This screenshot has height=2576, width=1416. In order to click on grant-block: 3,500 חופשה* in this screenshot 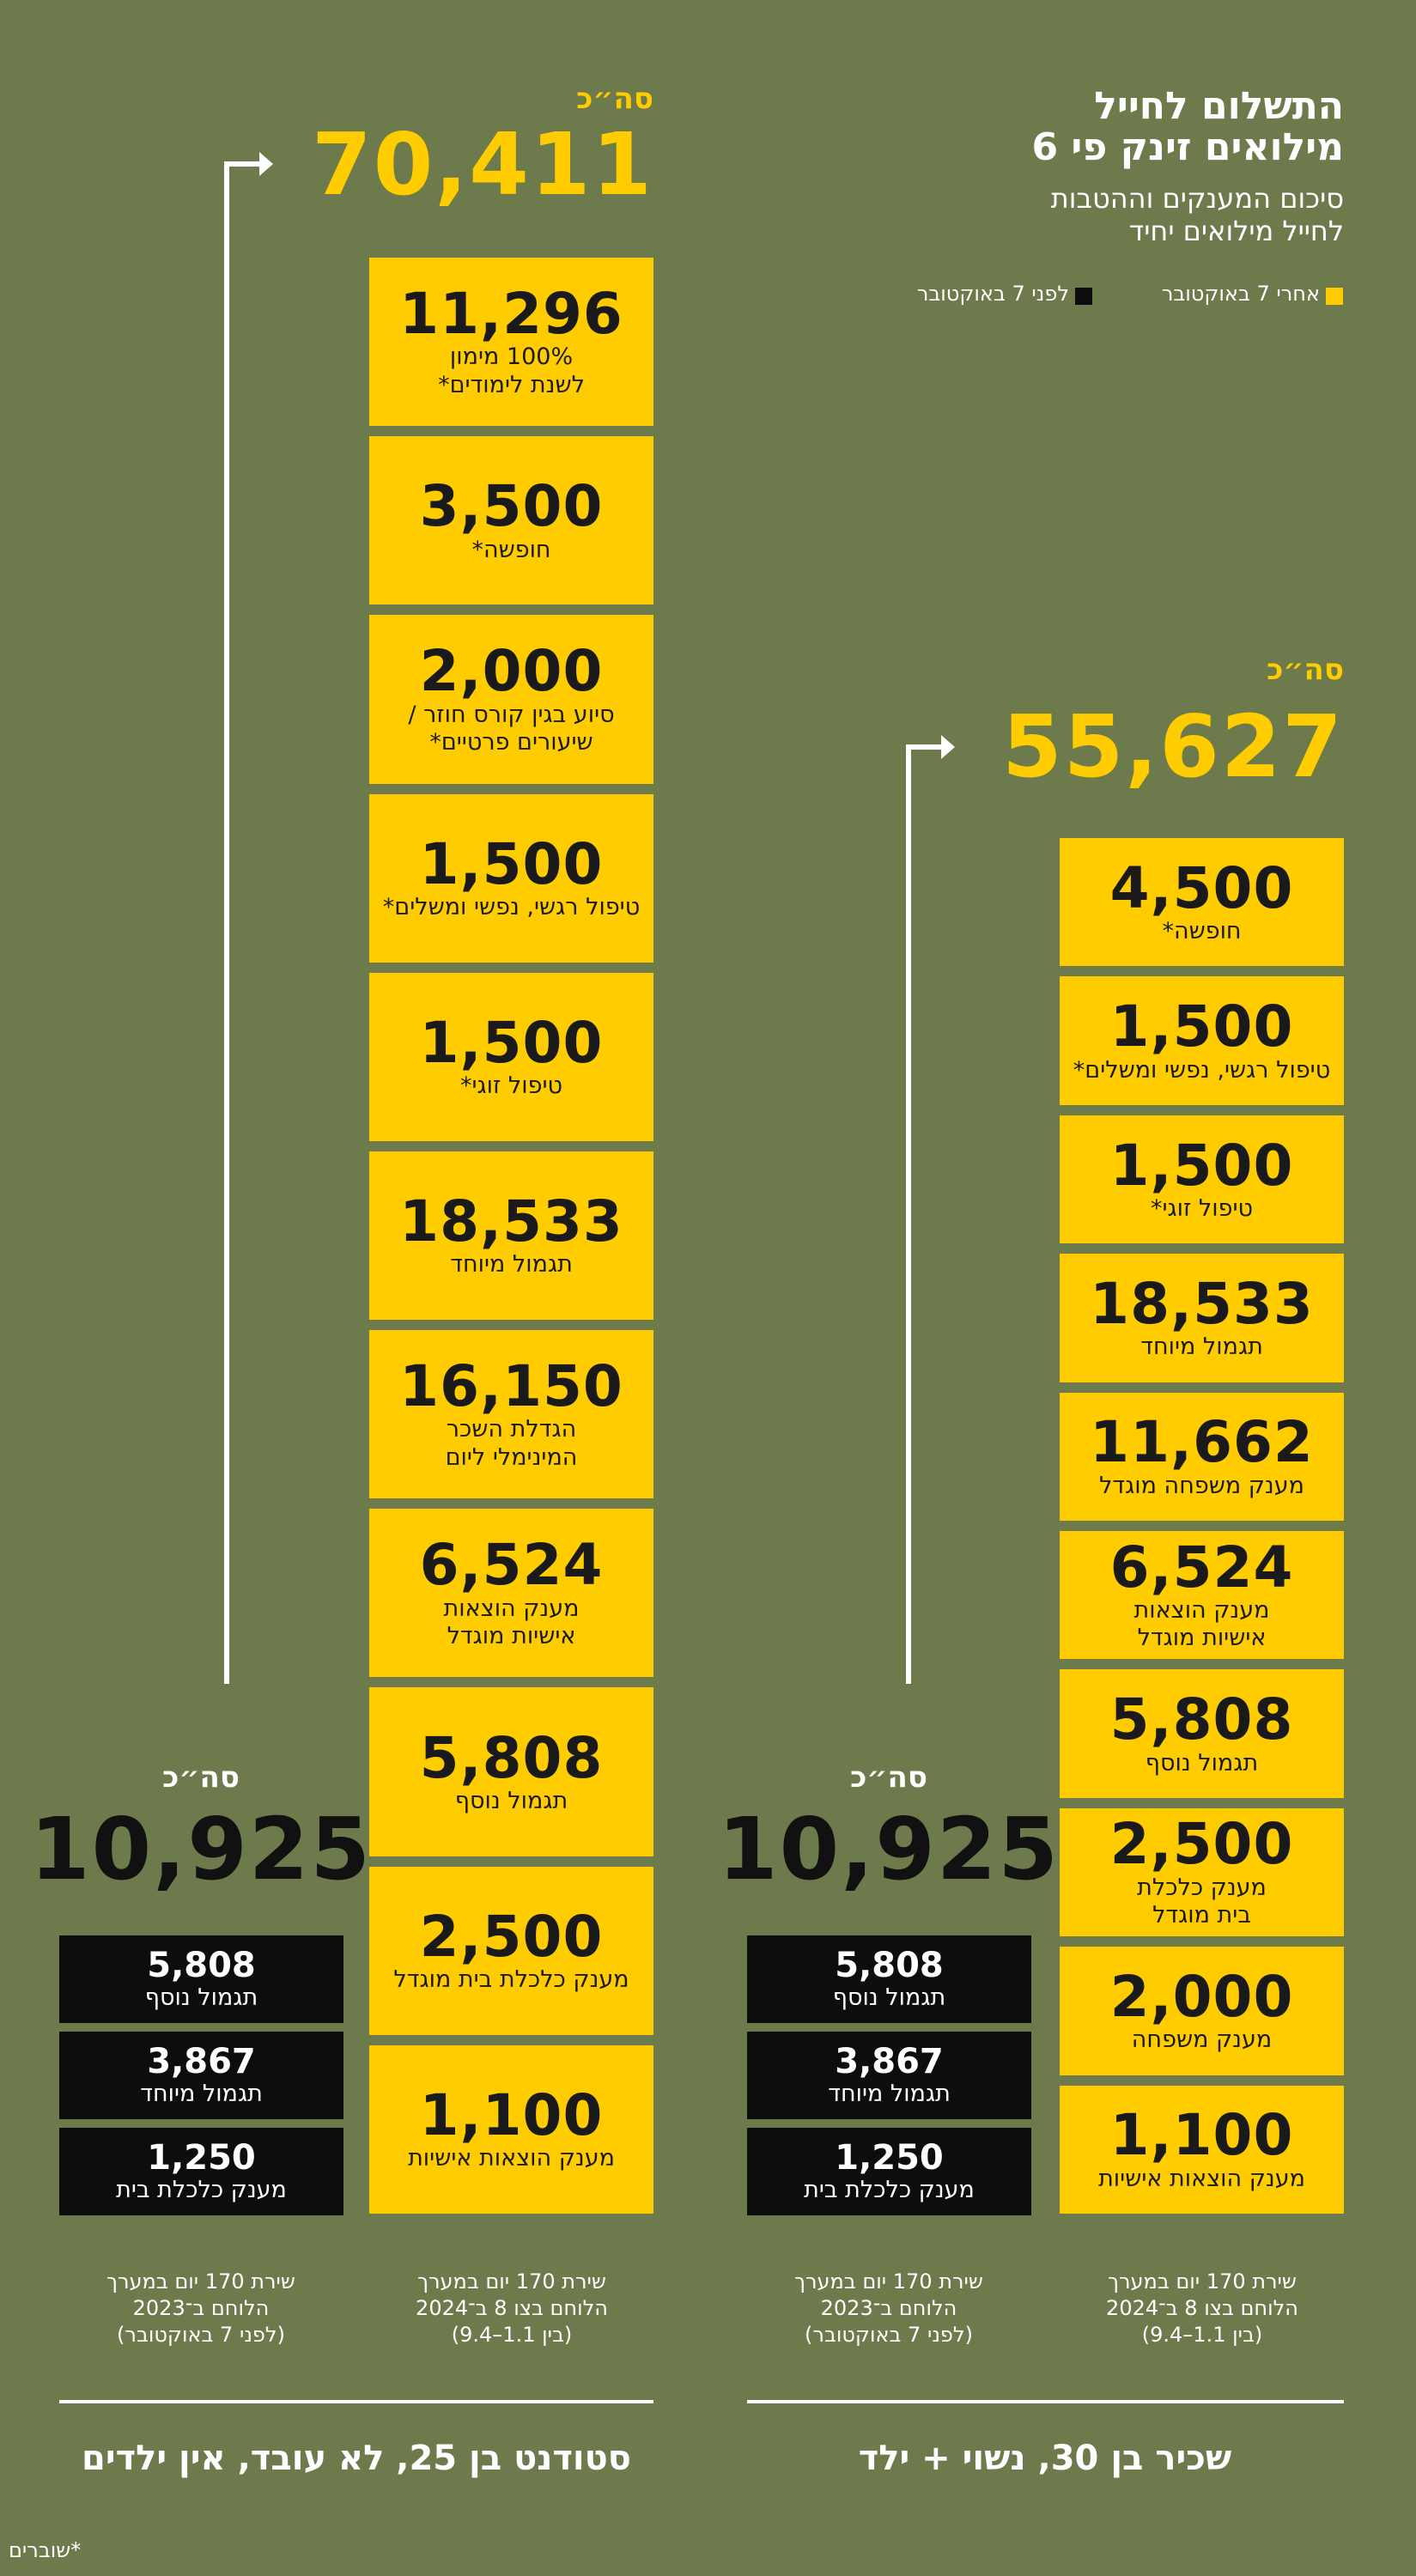, I will do `click(511, 521)`.